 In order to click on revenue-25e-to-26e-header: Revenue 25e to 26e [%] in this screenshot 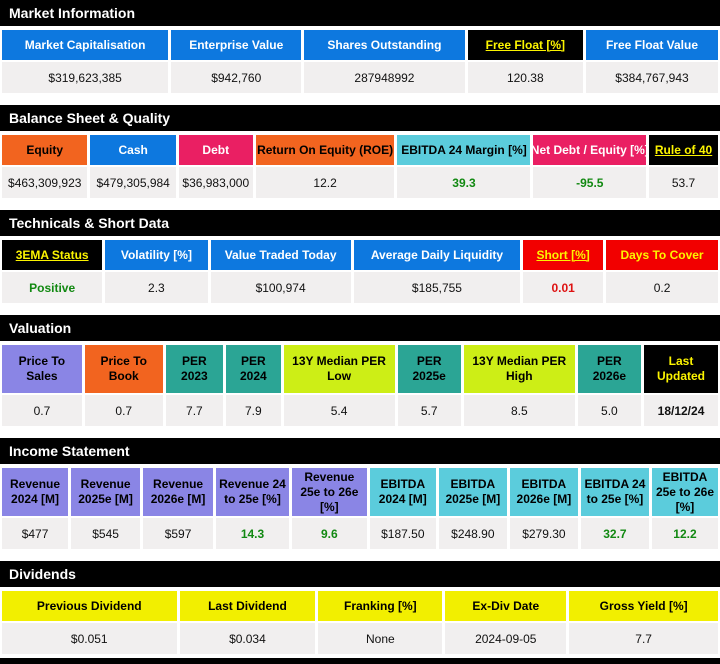, I will do `click(329, 492)`.